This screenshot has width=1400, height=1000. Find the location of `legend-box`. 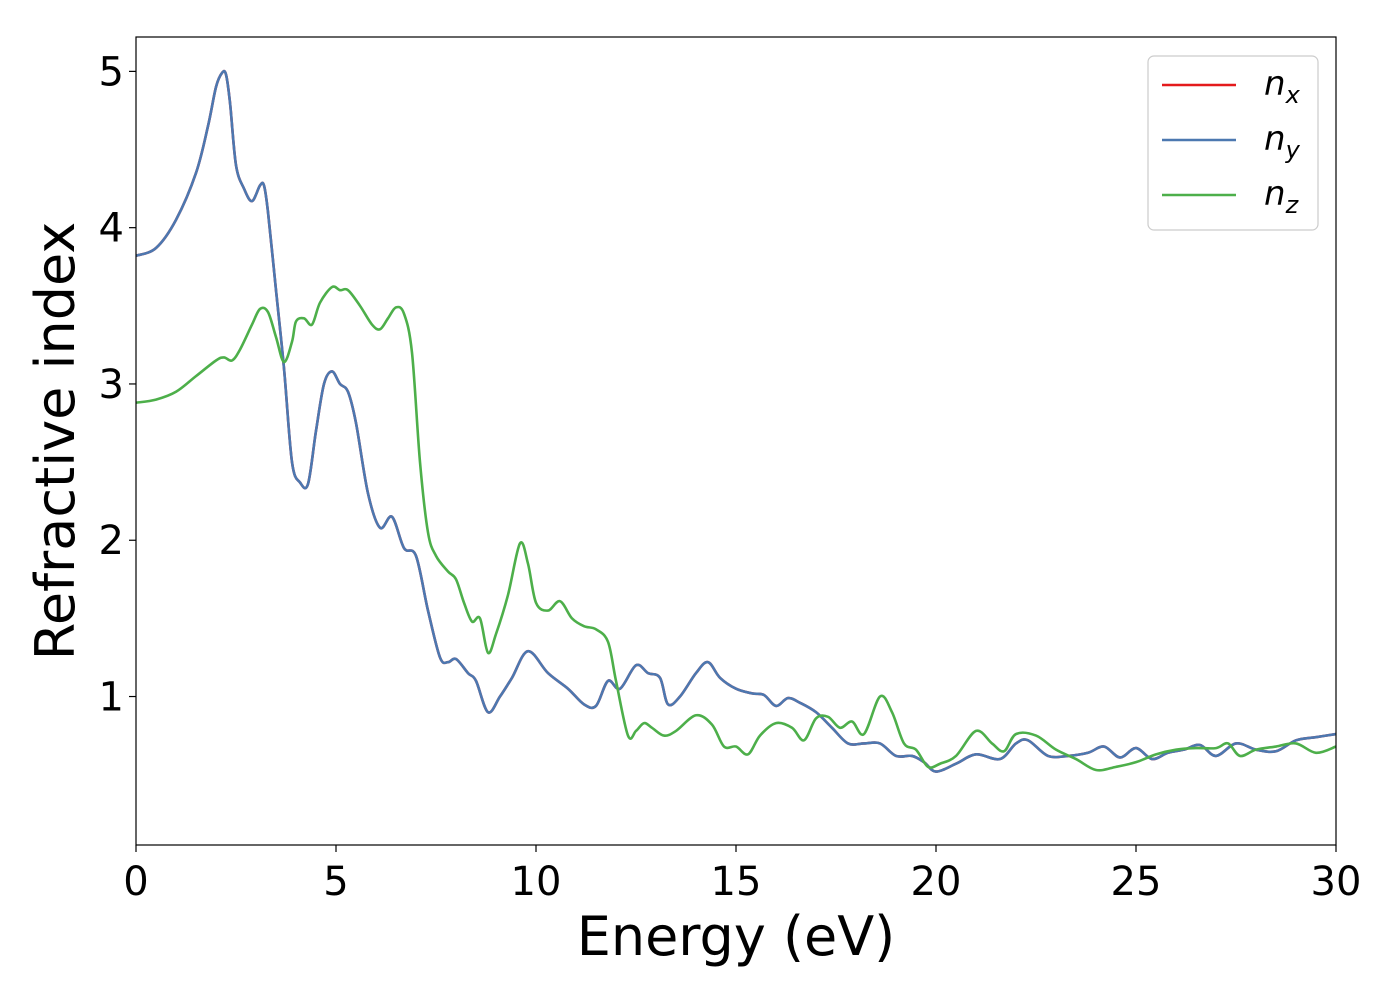

legend-box is located at coordinates (1233, 143).